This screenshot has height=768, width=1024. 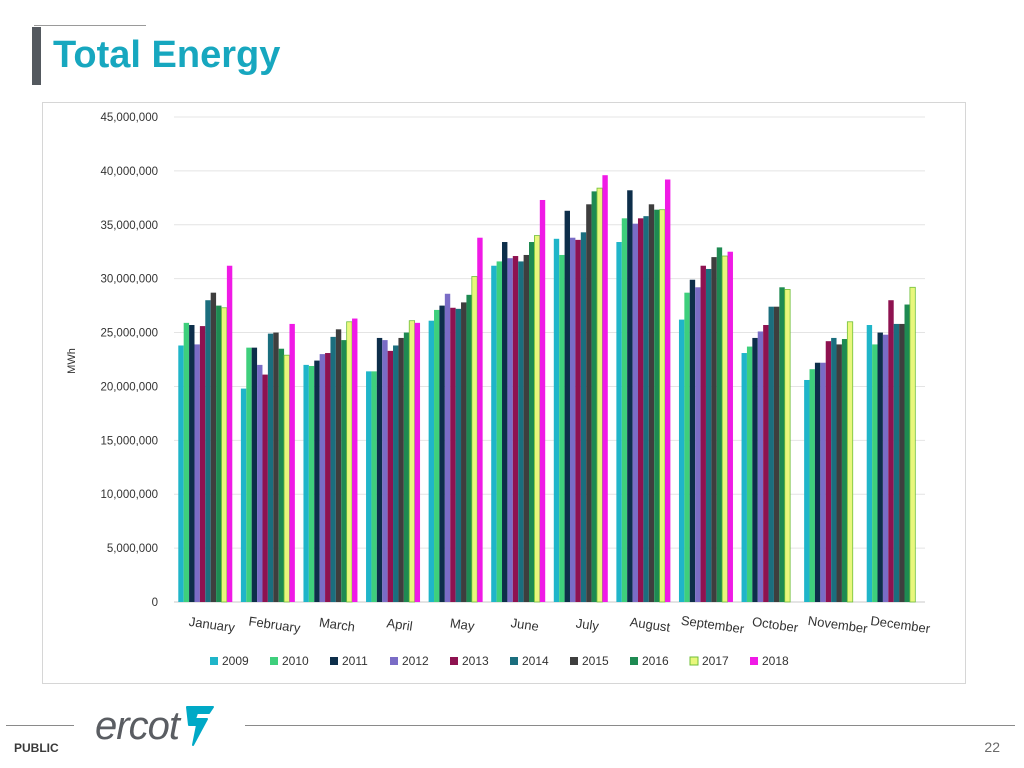 I want to click on y-tick-label: 35,000,000, so click(x=129, y=226).